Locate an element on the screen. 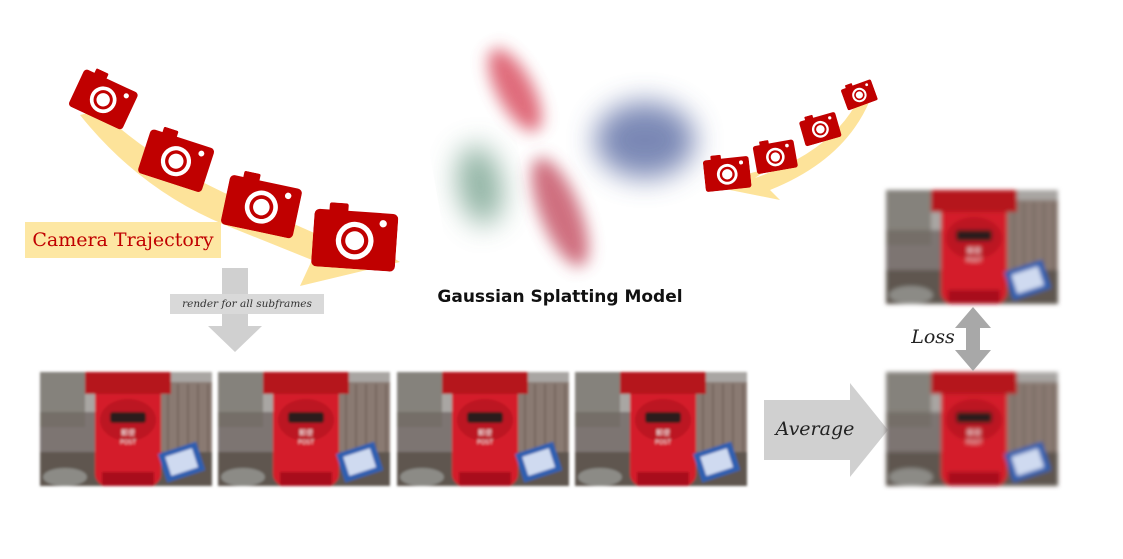 The image size is (1123, 559). average-arrow is located at coordinates (826, 430).